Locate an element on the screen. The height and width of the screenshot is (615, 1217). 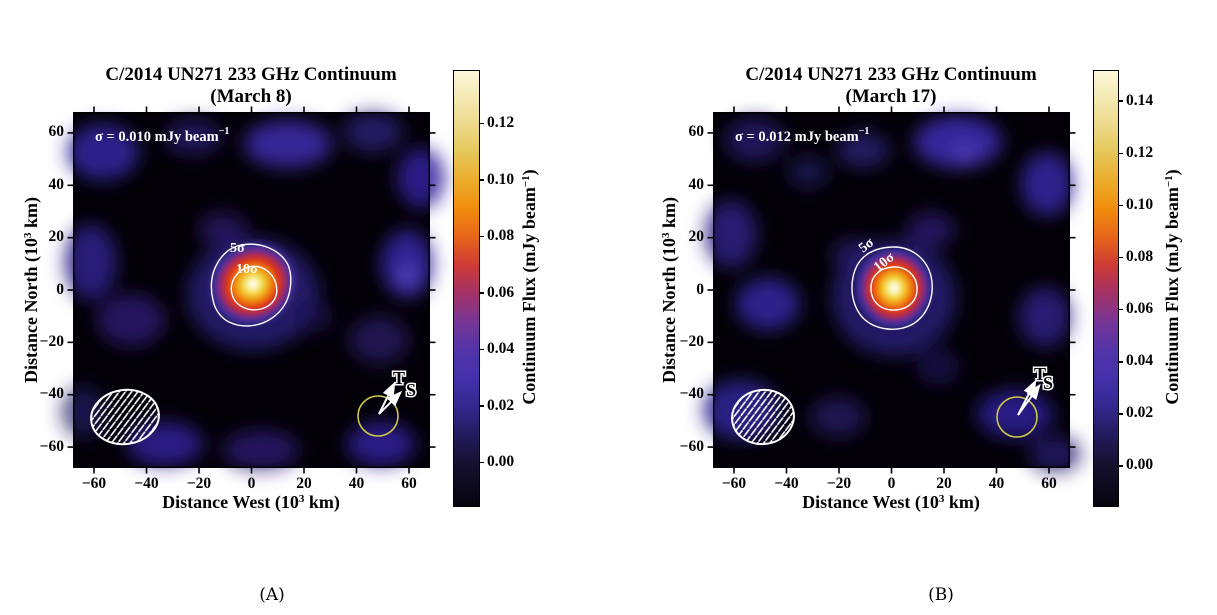
y-tick-label: −60 is located at coordinates (691, 446).